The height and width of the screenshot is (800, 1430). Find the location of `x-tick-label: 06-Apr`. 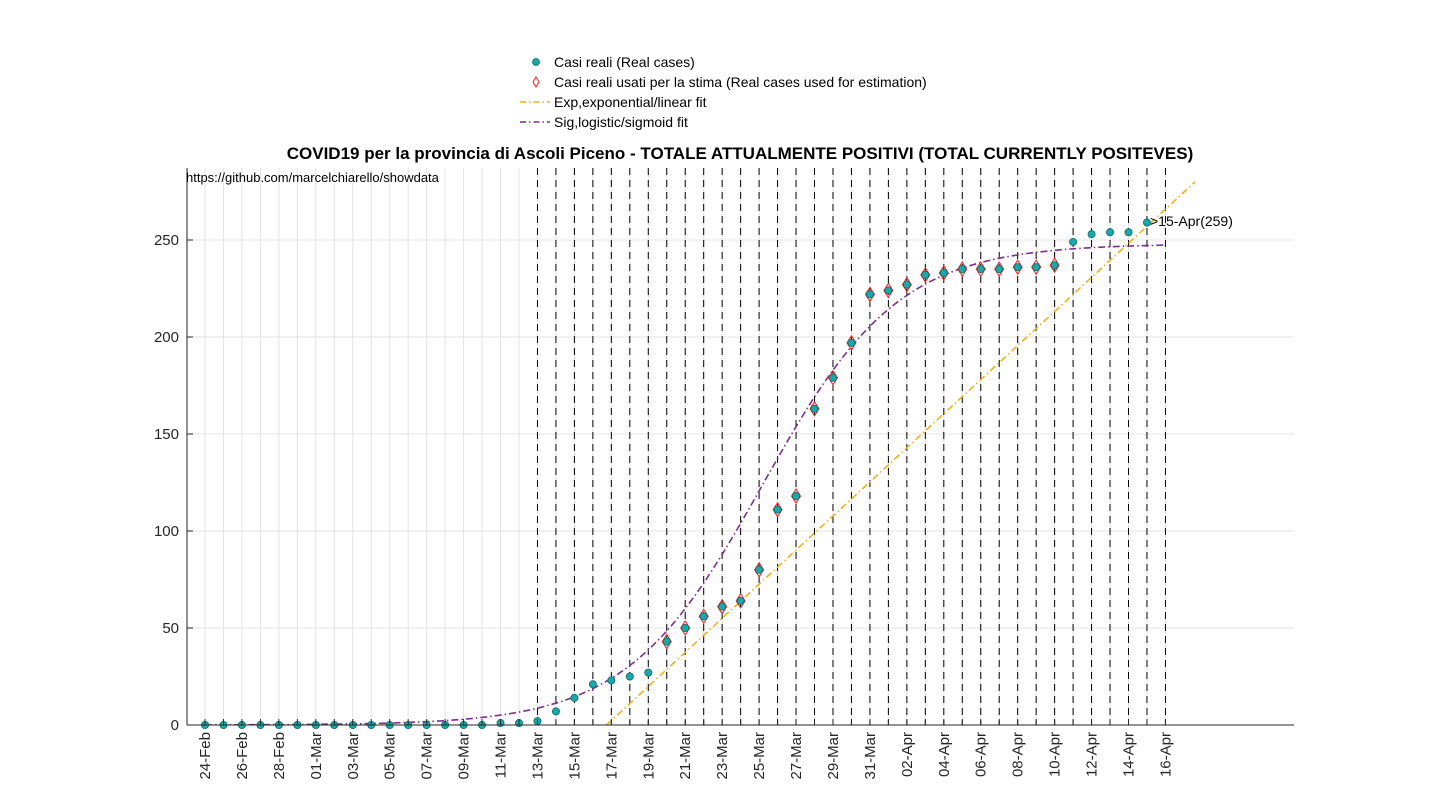

x-tick-label: 06-Apr is located at coordinates (981, 754).